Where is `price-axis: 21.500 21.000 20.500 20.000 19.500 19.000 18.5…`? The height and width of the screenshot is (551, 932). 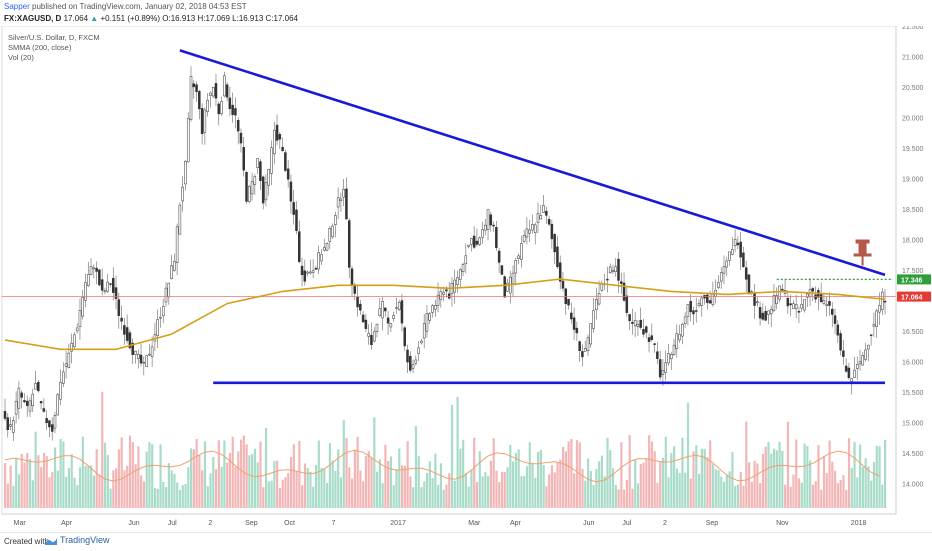 price-axis: 21.500 21.000 20.500 20.000 19.500 19.000 18.5… is located at coordinates (913, 270).